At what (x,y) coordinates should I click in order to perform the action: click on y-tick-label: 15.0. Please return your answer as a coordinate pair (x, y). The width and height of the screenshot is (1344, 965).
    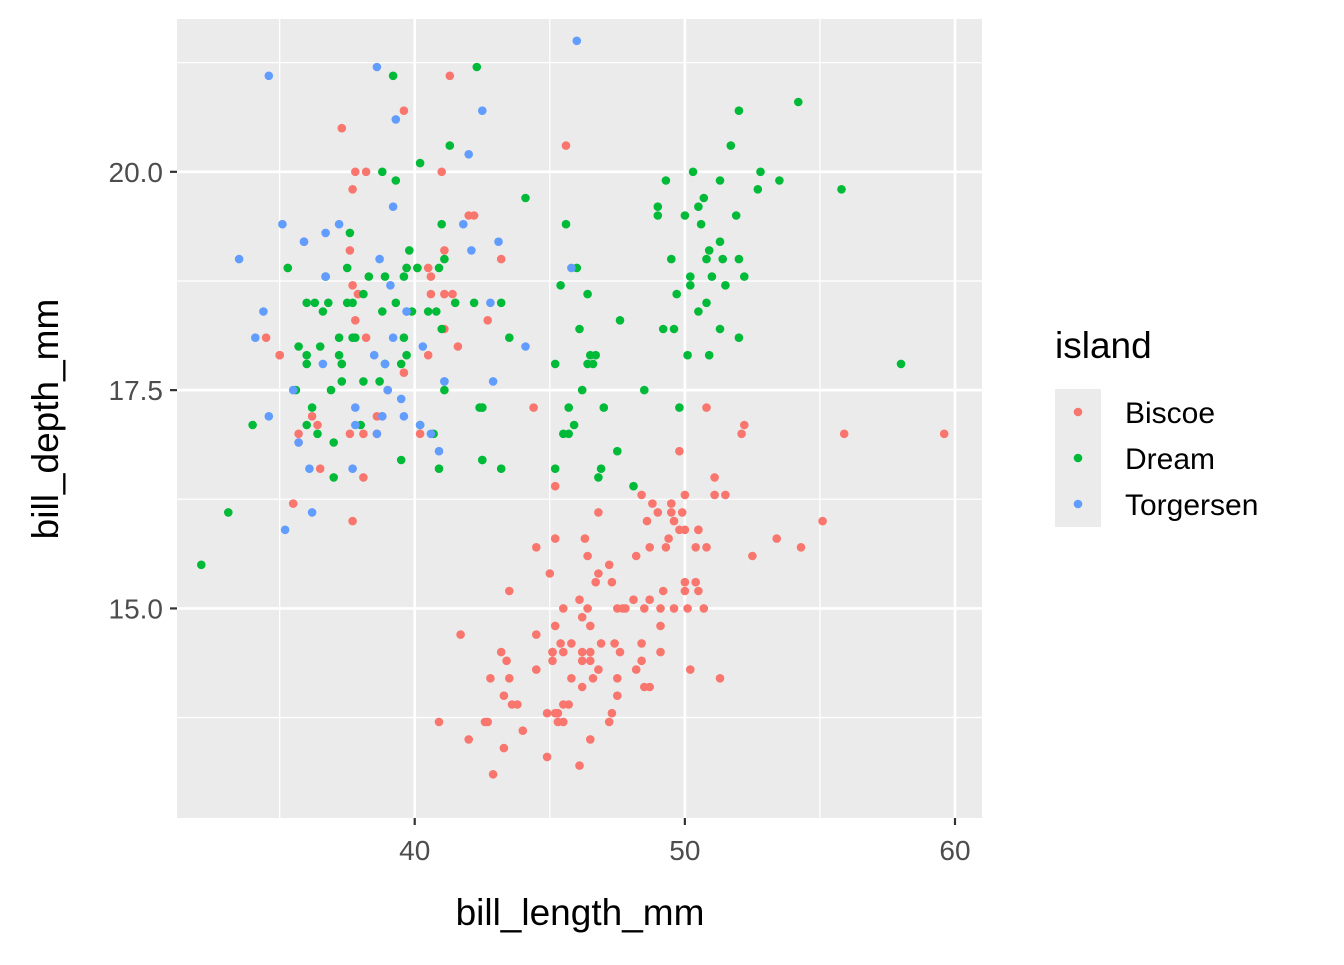
    Looking at the image, I should click on (136, 608).